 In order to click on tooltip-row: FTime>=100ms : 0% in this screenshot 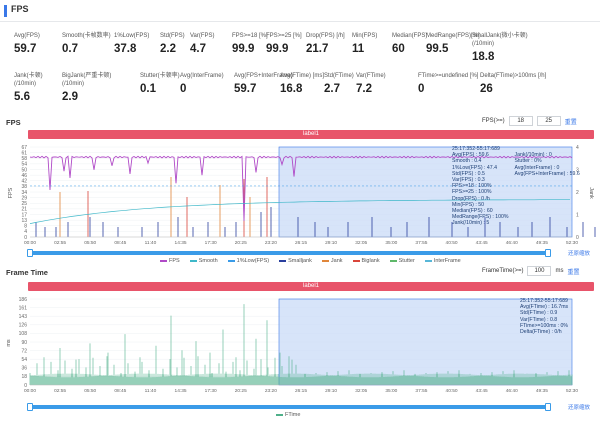, I will do `click(544, 326)`.